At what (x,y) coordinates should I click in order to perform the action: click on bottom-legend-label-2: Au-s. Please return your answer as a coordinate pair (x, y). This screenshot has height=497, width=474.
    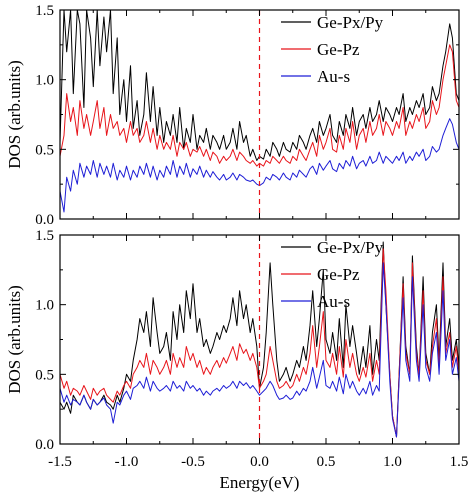
    Looking at the image, I should click on (333, 301).